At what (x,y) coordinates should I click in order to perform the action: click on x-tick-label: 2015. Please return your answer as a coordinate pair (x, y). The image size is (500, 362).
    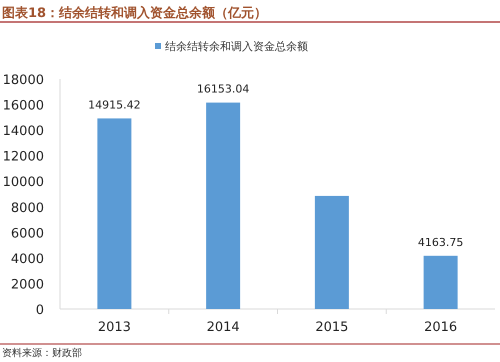
    Looking at the image, I should click on (331, 327).